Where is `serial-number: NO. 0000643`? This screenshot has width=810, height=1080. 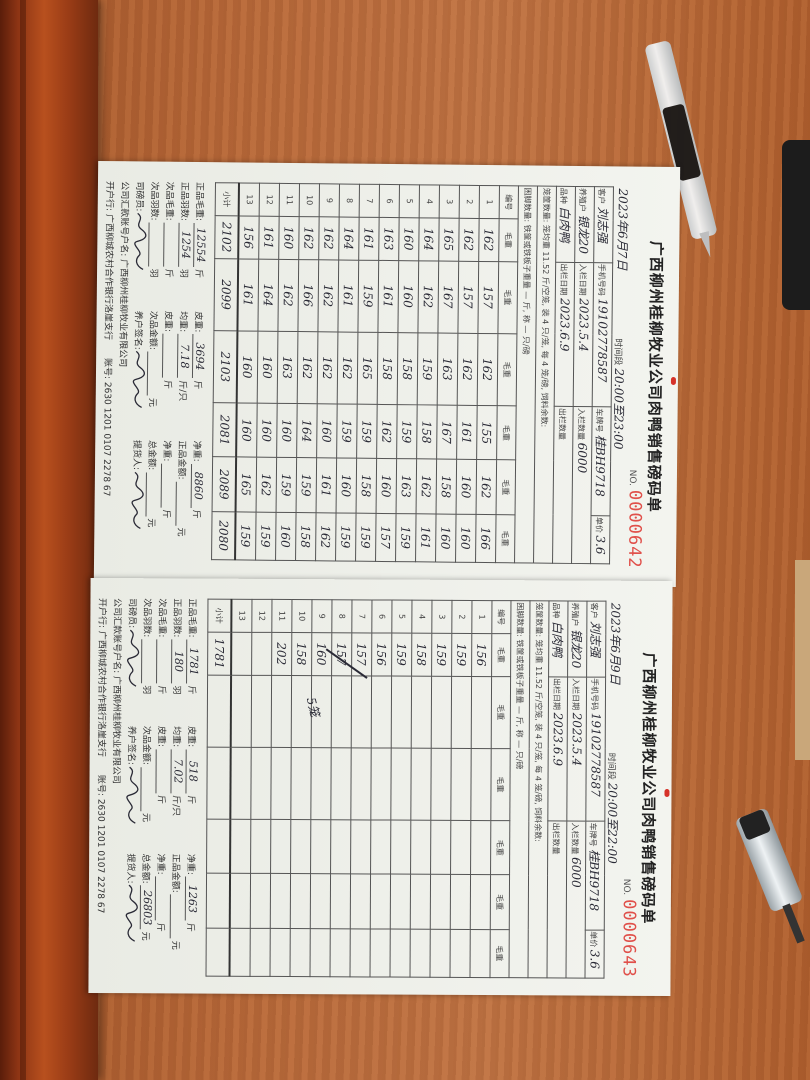 serial-number: NO. 0000643 is located at coordinates (629, 928).